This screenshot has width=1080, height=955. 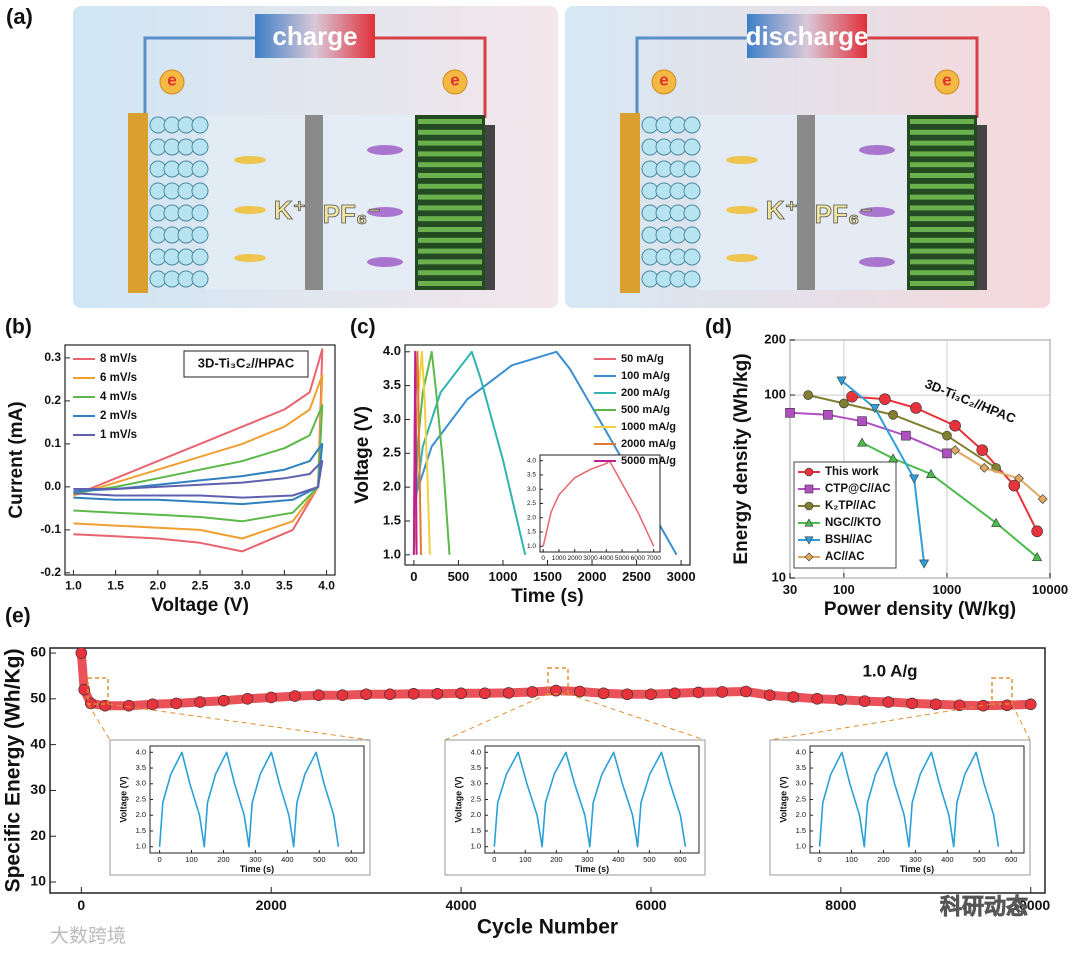 What do you see at coordinates (141, 814) in the screenshot?
I see `y-tick-label: 2.0` at bounding box center [141, 814].